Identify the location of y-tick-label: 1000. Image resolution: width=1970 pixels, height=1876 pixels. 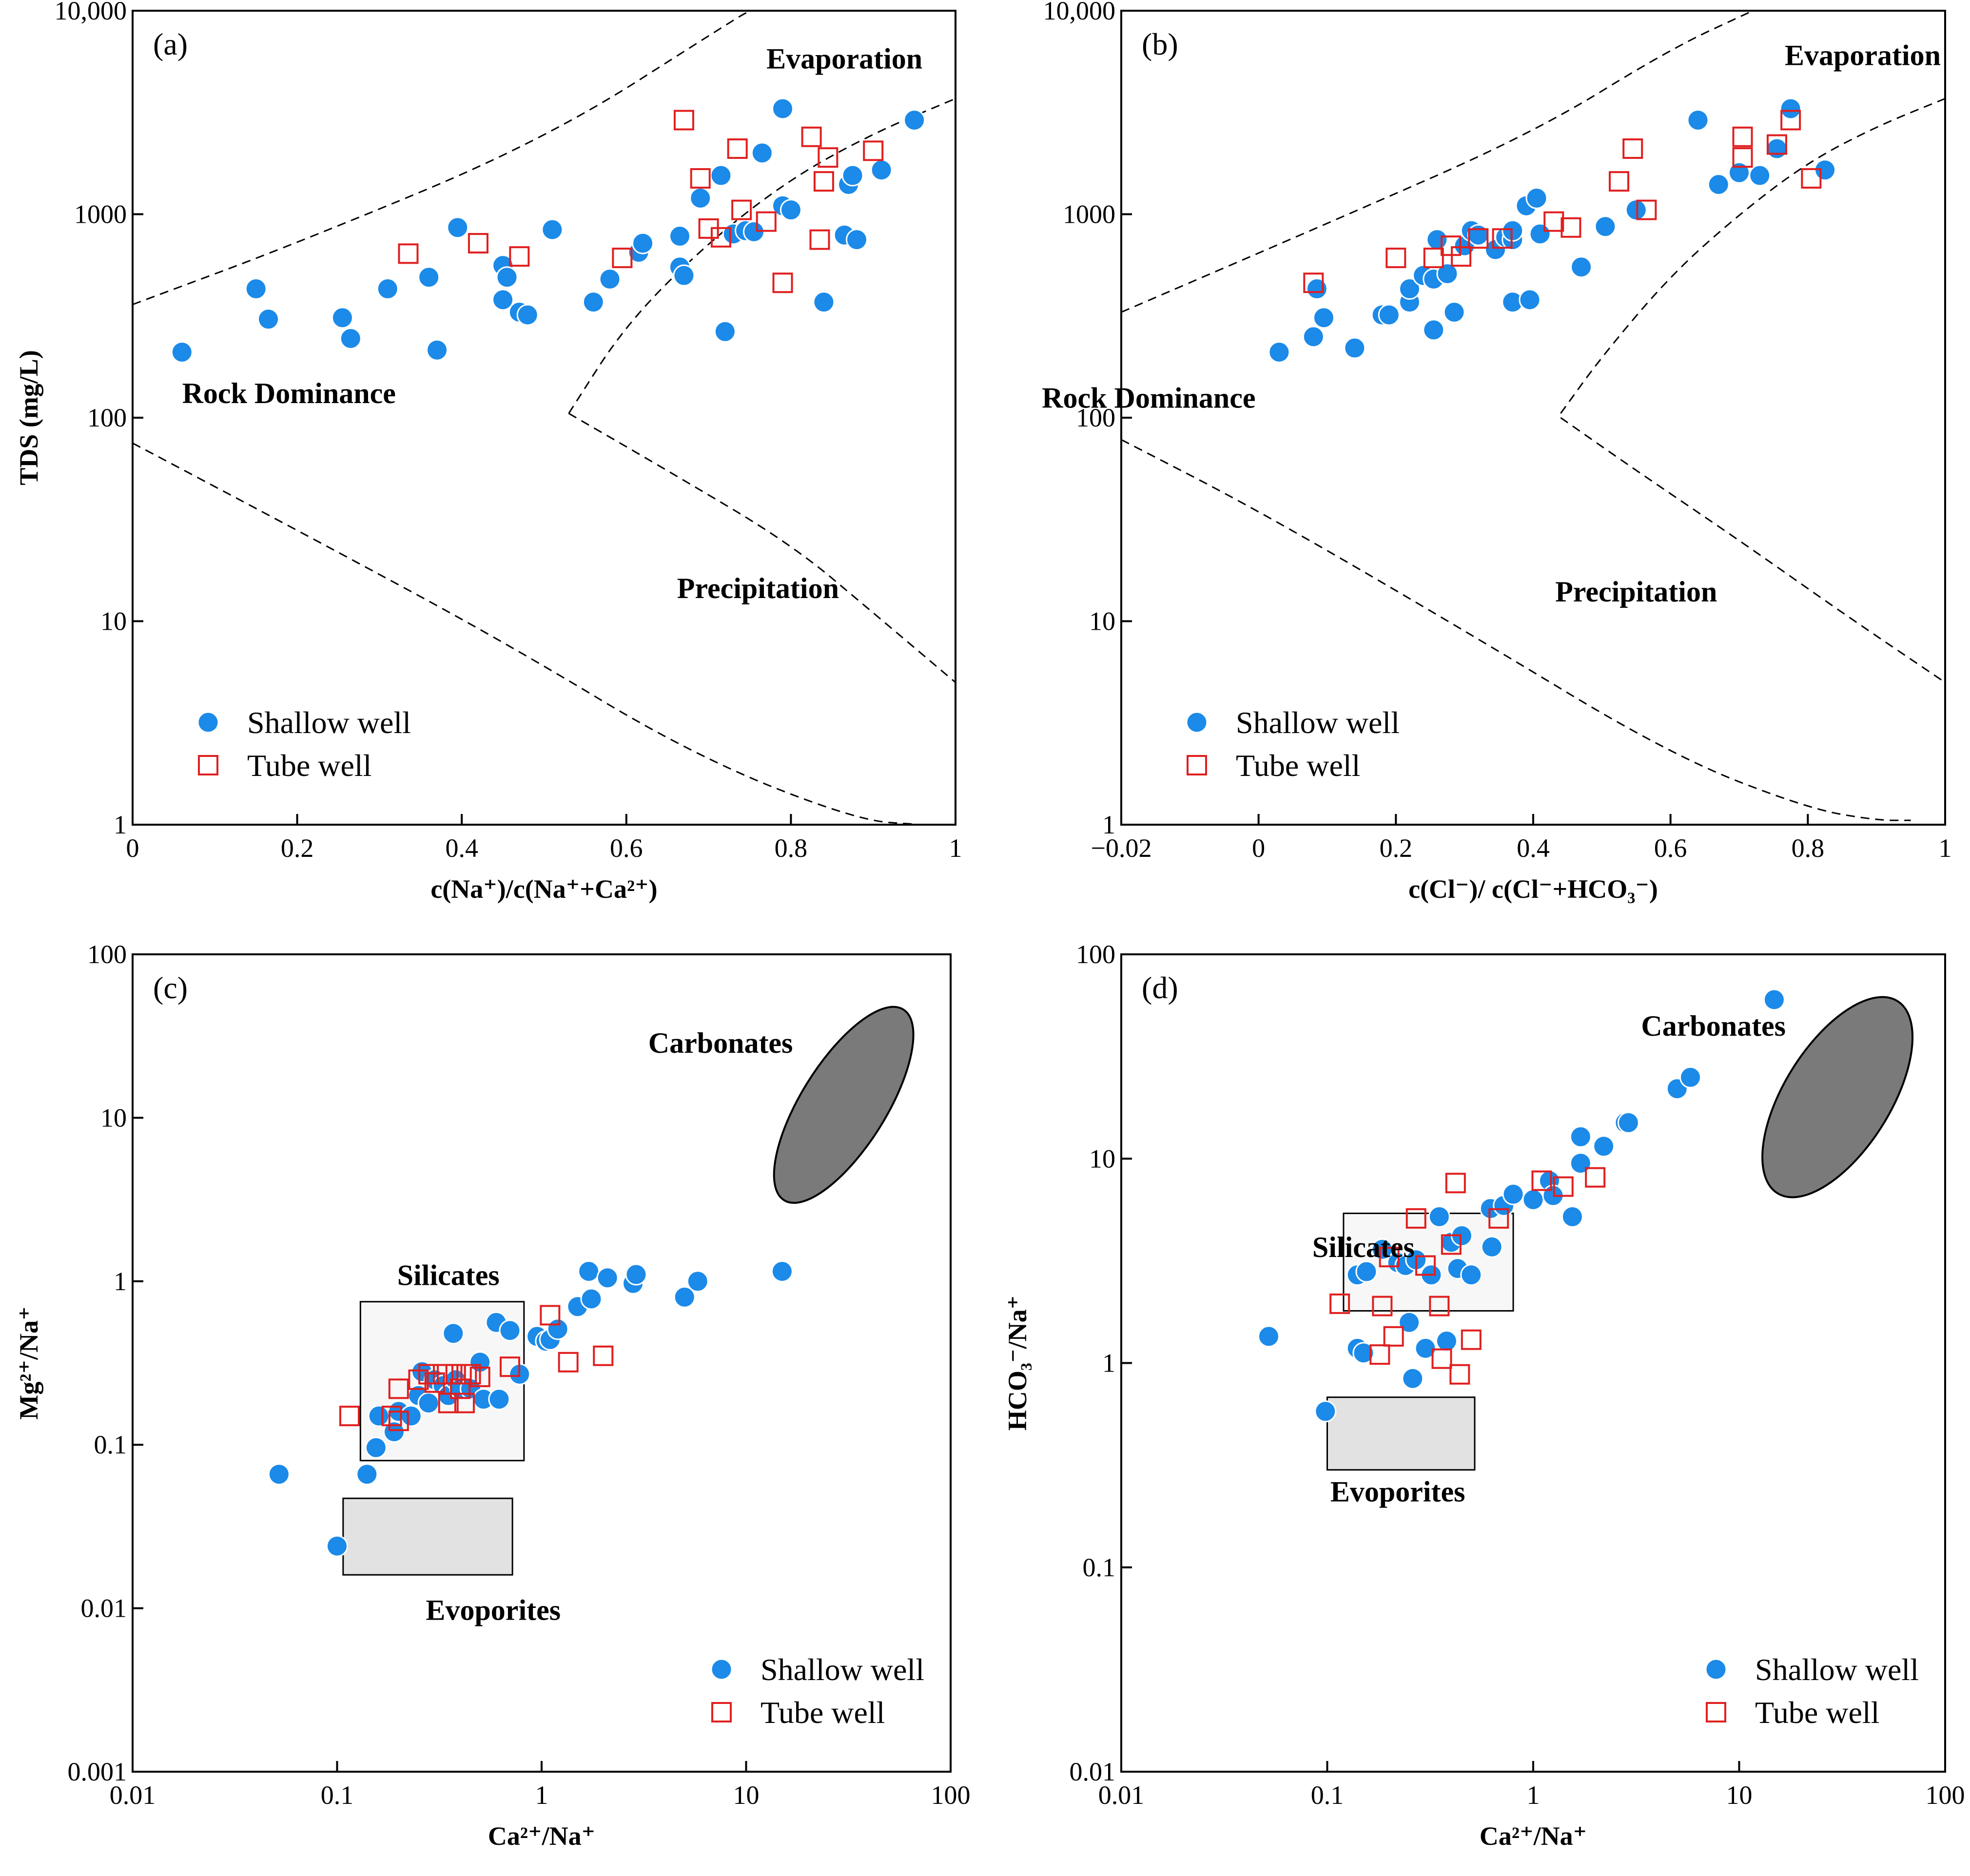
(100, 215).